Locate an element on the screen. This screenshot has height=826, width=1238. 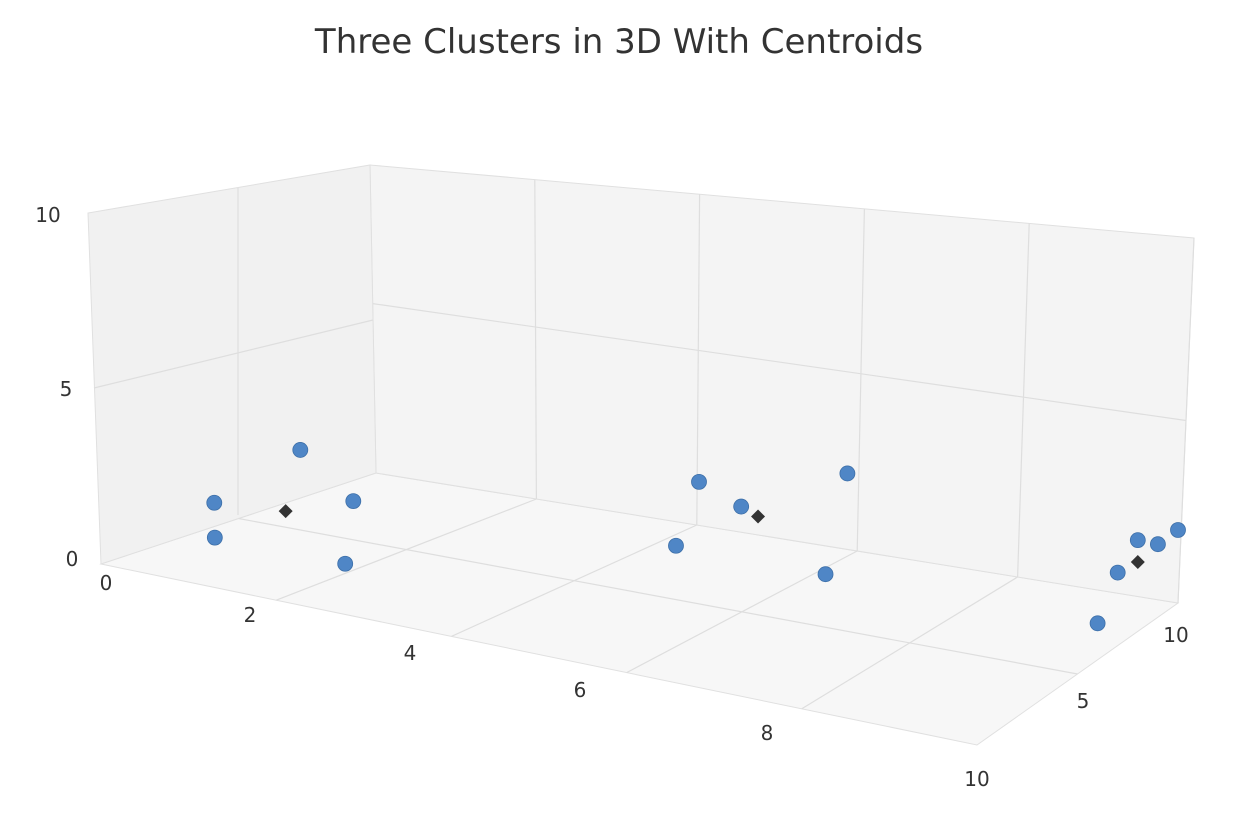
right-edge-line is located at coordinates (1186, 420).